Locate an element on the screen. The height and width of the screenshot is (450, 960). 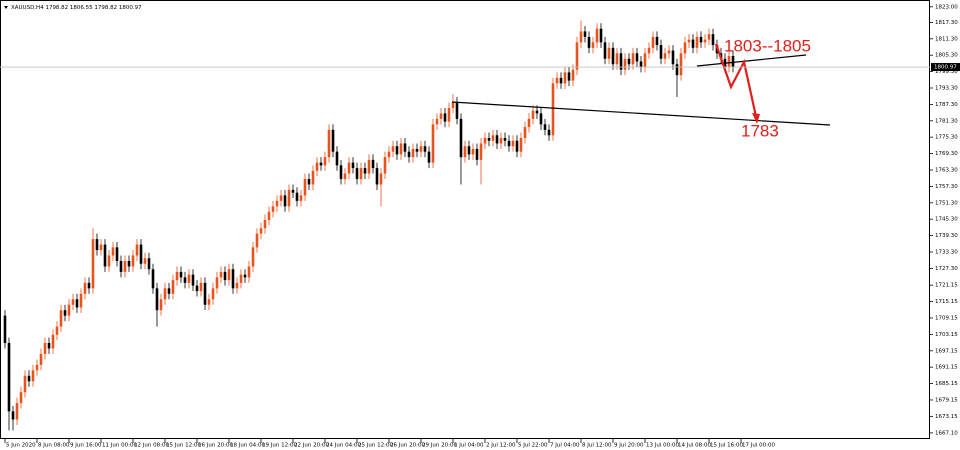
y-tick-label: 1817.30 is located at coordinates (946, 23).